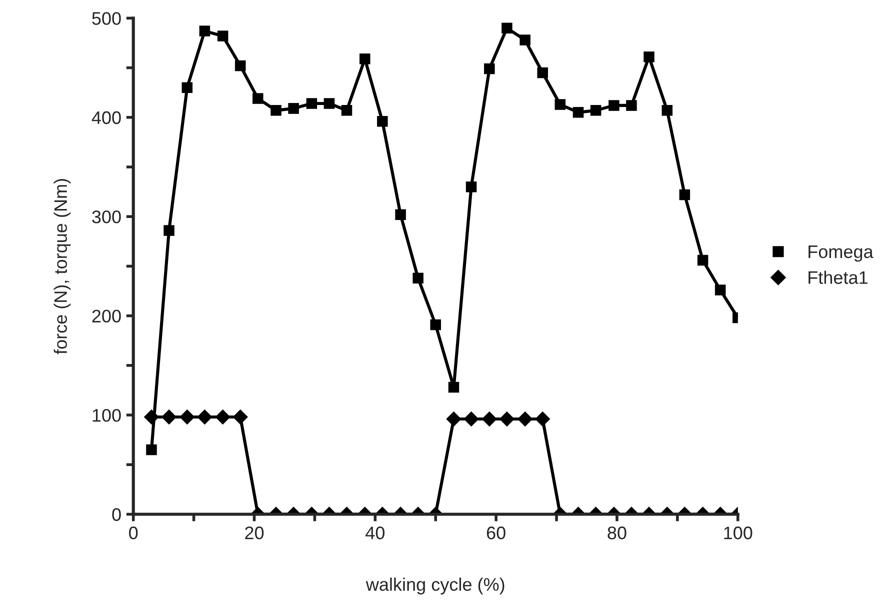 The width and height of the screenshot is (889, 605). What do you see at coordinates (841, 254) in the screenshot?
I see `legend-label: Fomega` at bounding box center [841, 254].